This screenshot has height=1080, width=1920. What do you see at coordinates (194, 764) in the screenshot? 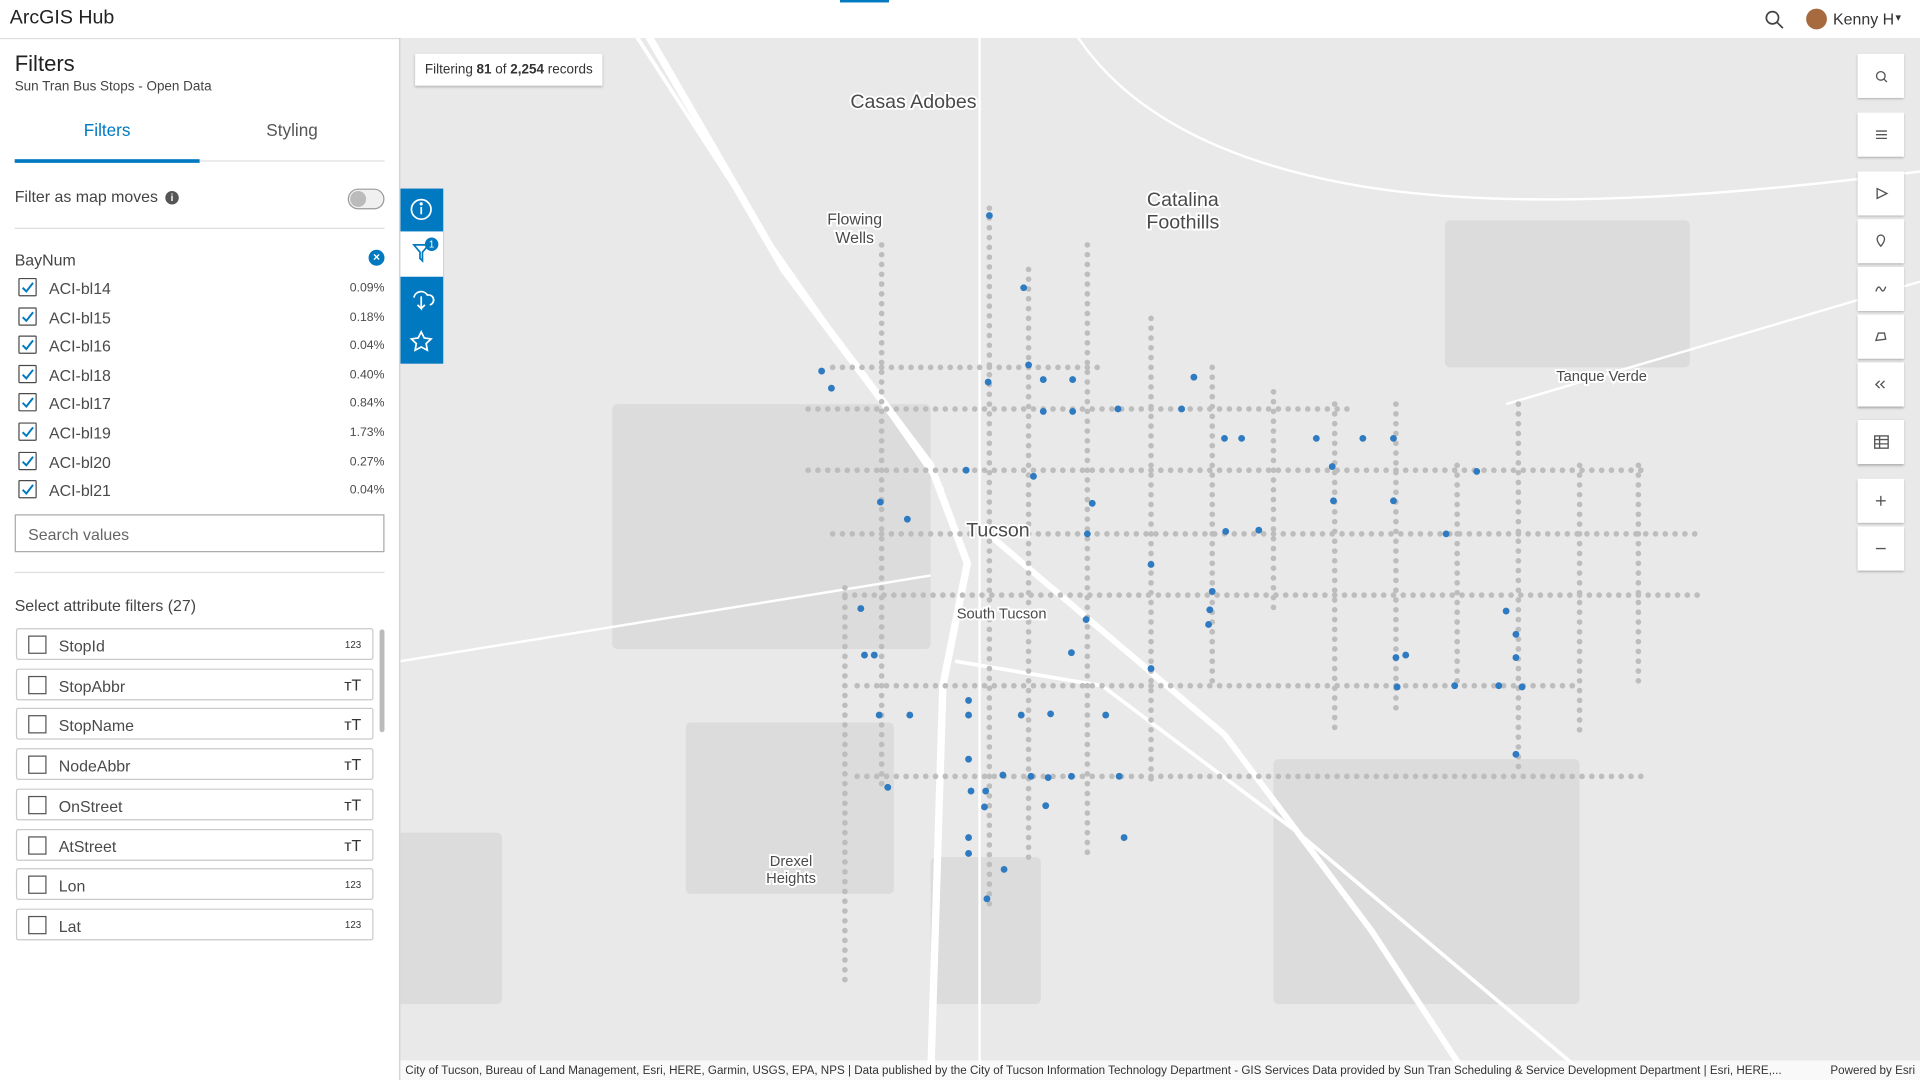
I see `attr-row: NodeAbbr ᴛT` at bounding box center [194, 764].